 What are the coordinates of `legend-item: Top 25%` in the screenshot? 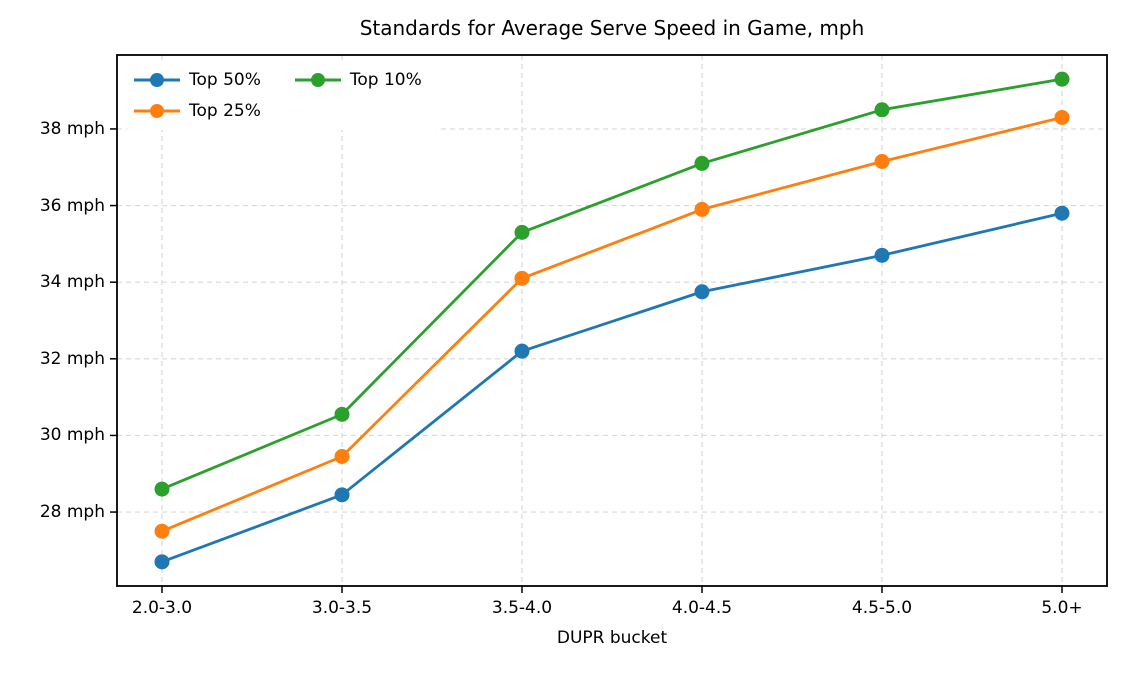 It's located at (197, 110).